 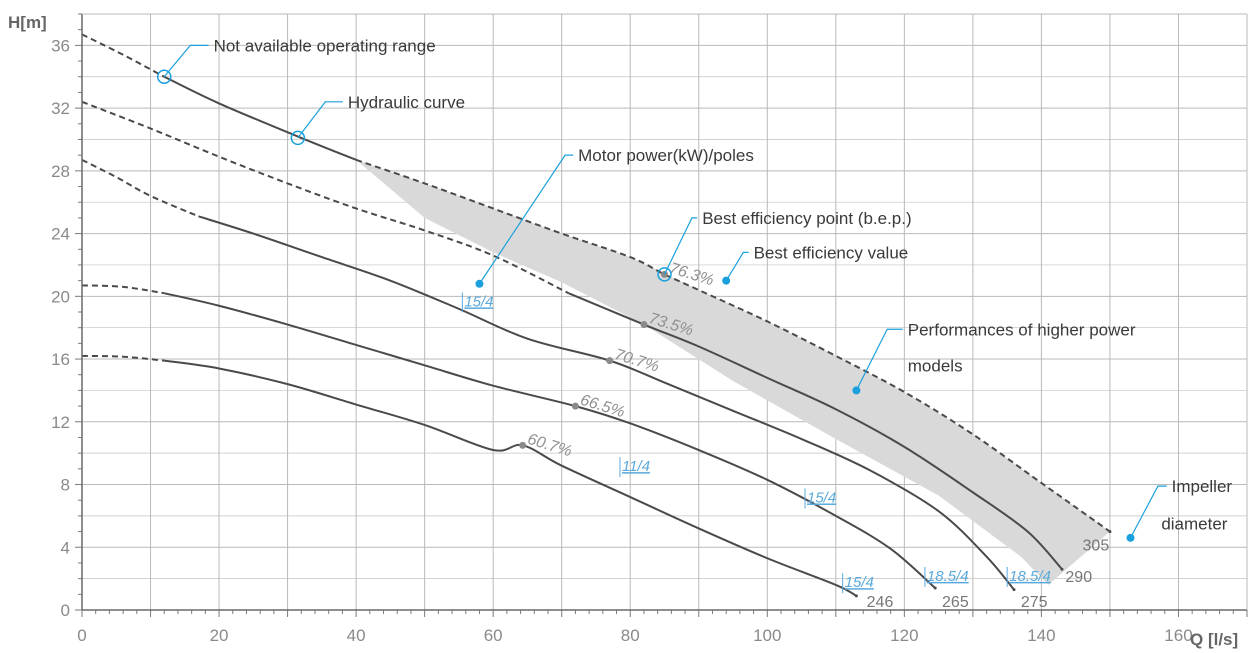 What do you see at coordinates (60, 422) in the screenshot?
I see `y-tick-label: 12` at bounding box center [60, 422].